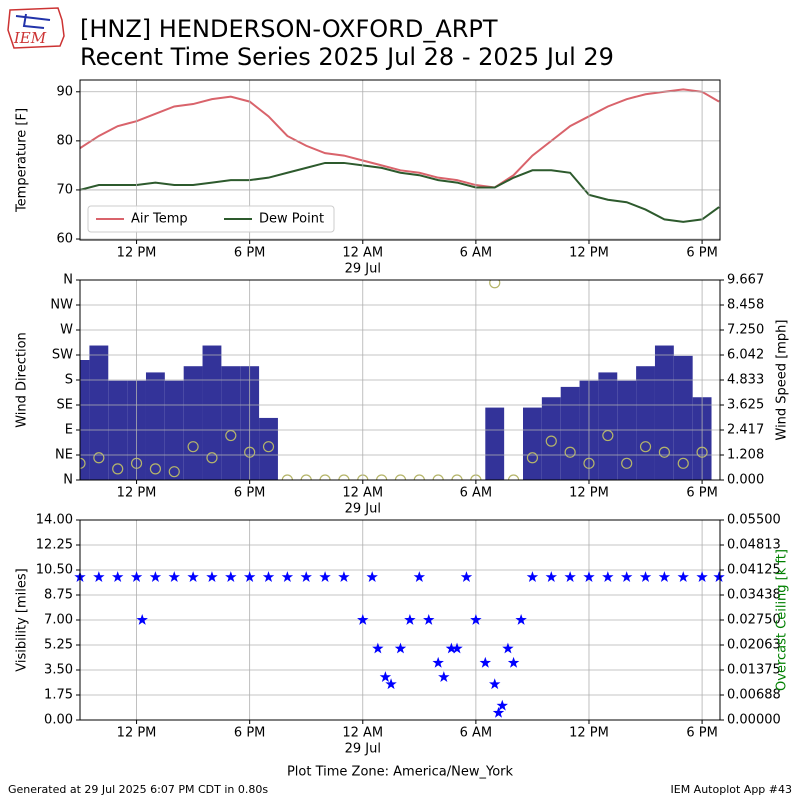 This screenshot has width=800, height=800. What do you see at coordinates (69, 380) in the screenshot?
I see `y-tick-label: S` at bounding box center [69, 380].